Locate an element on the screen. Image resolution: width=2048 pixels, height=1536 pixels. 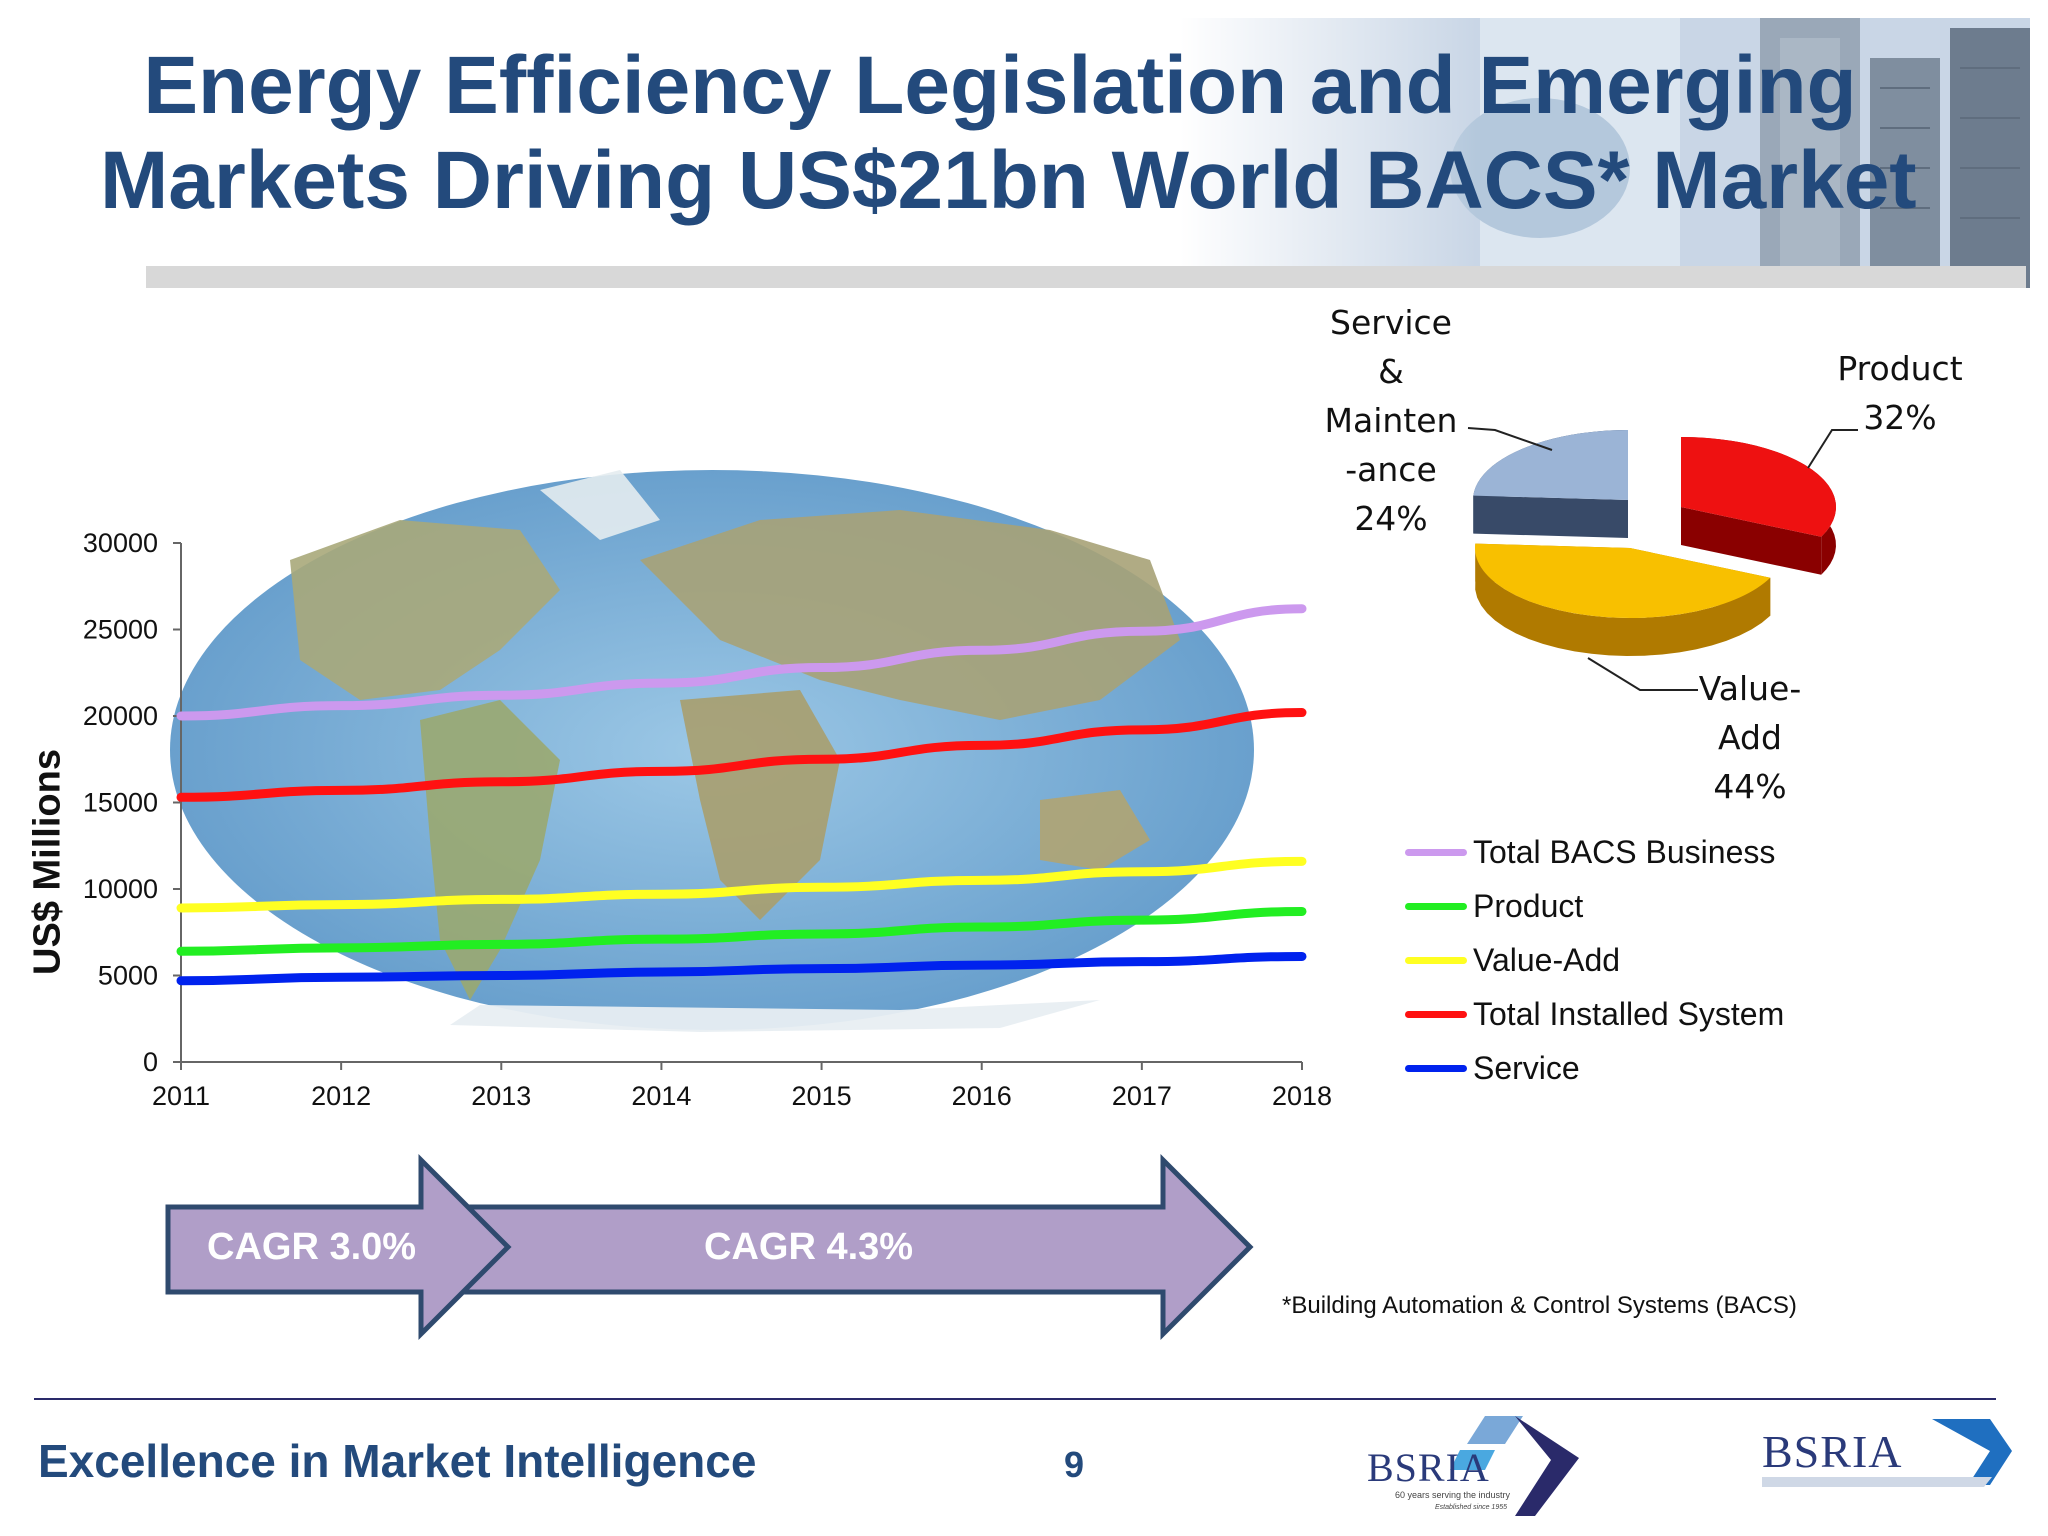
banner-image is located at coordinates (1605, 153).